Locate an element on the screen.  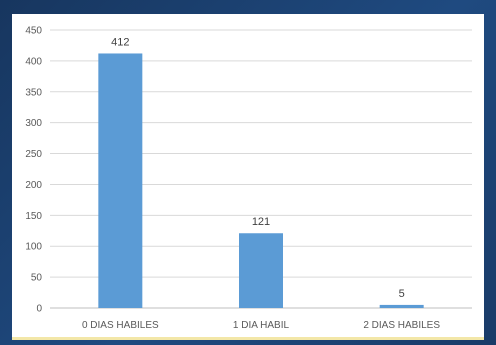
y-tick-label: 50 is located at coordinates (37, 278).